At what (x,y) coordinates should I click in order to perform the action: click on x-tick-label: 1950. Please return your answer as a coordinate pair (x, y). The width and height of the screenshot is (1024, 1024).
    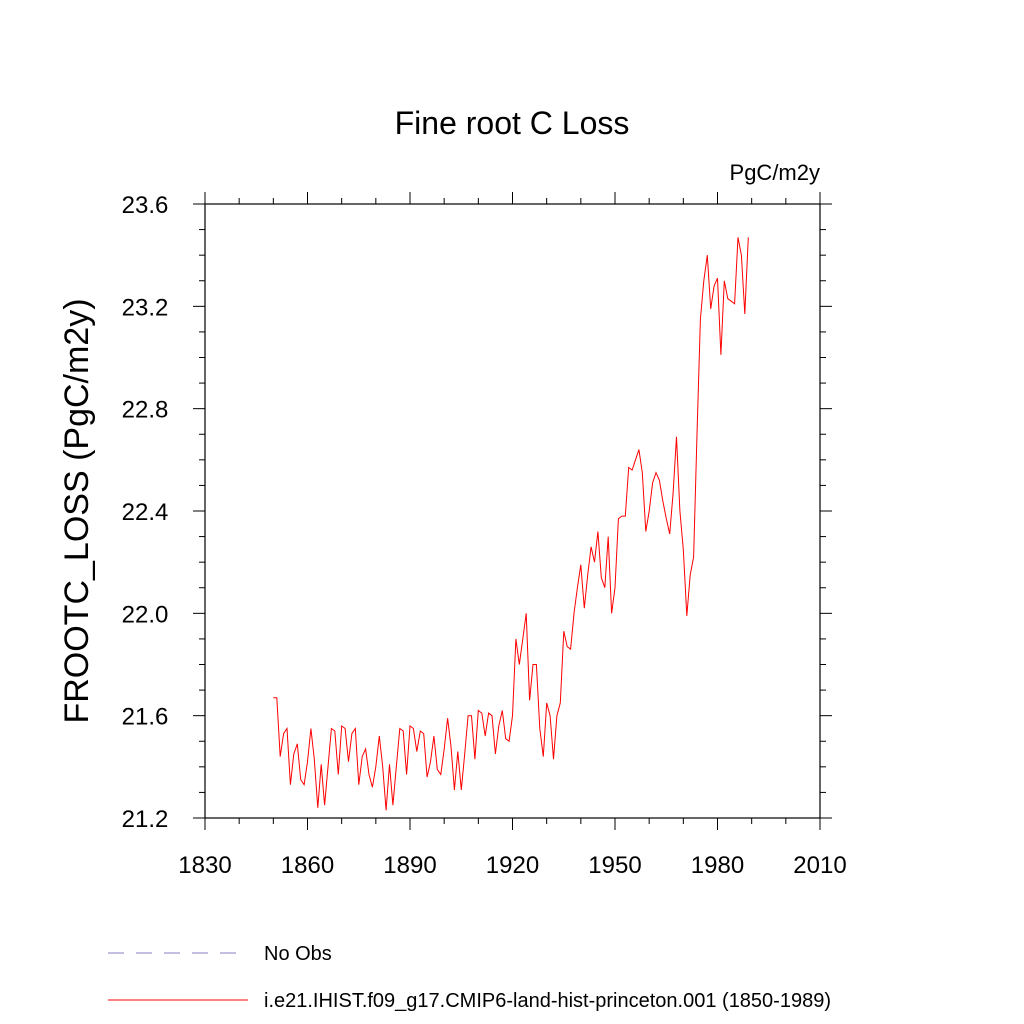
    Looking at the image, I should click on (614, 865).